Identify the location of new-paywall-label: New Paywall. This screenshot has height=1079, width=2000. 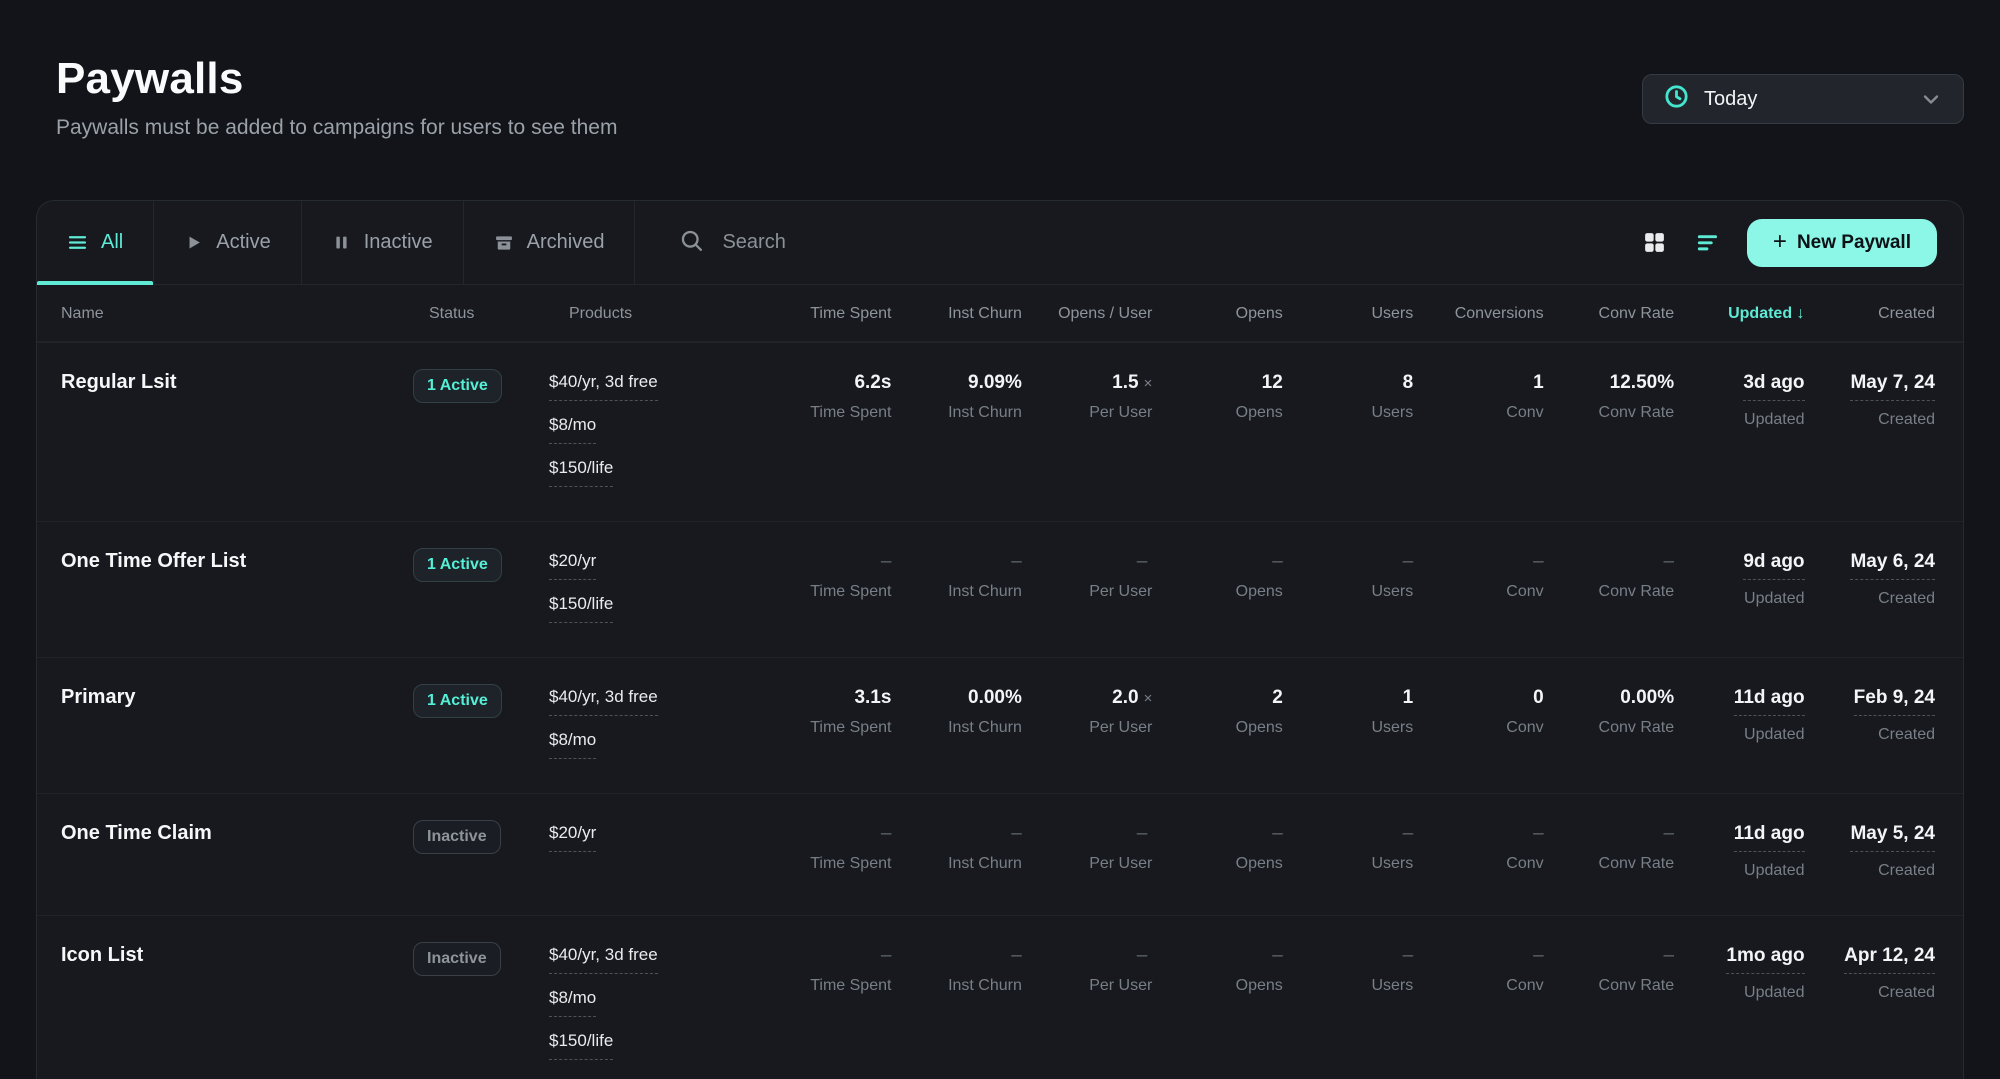
(1853, 242).